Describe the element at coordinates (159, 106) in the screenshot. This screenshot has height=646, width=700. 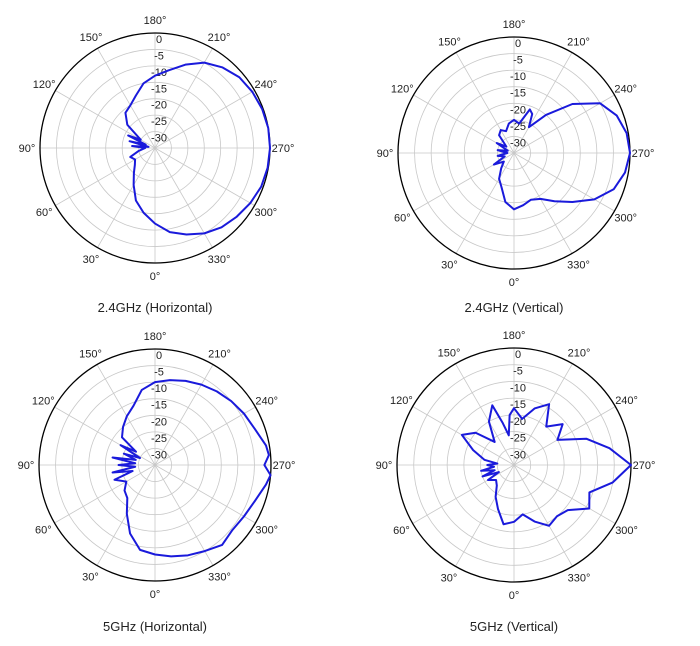
I see `radial-tick-label: -20` at that location.